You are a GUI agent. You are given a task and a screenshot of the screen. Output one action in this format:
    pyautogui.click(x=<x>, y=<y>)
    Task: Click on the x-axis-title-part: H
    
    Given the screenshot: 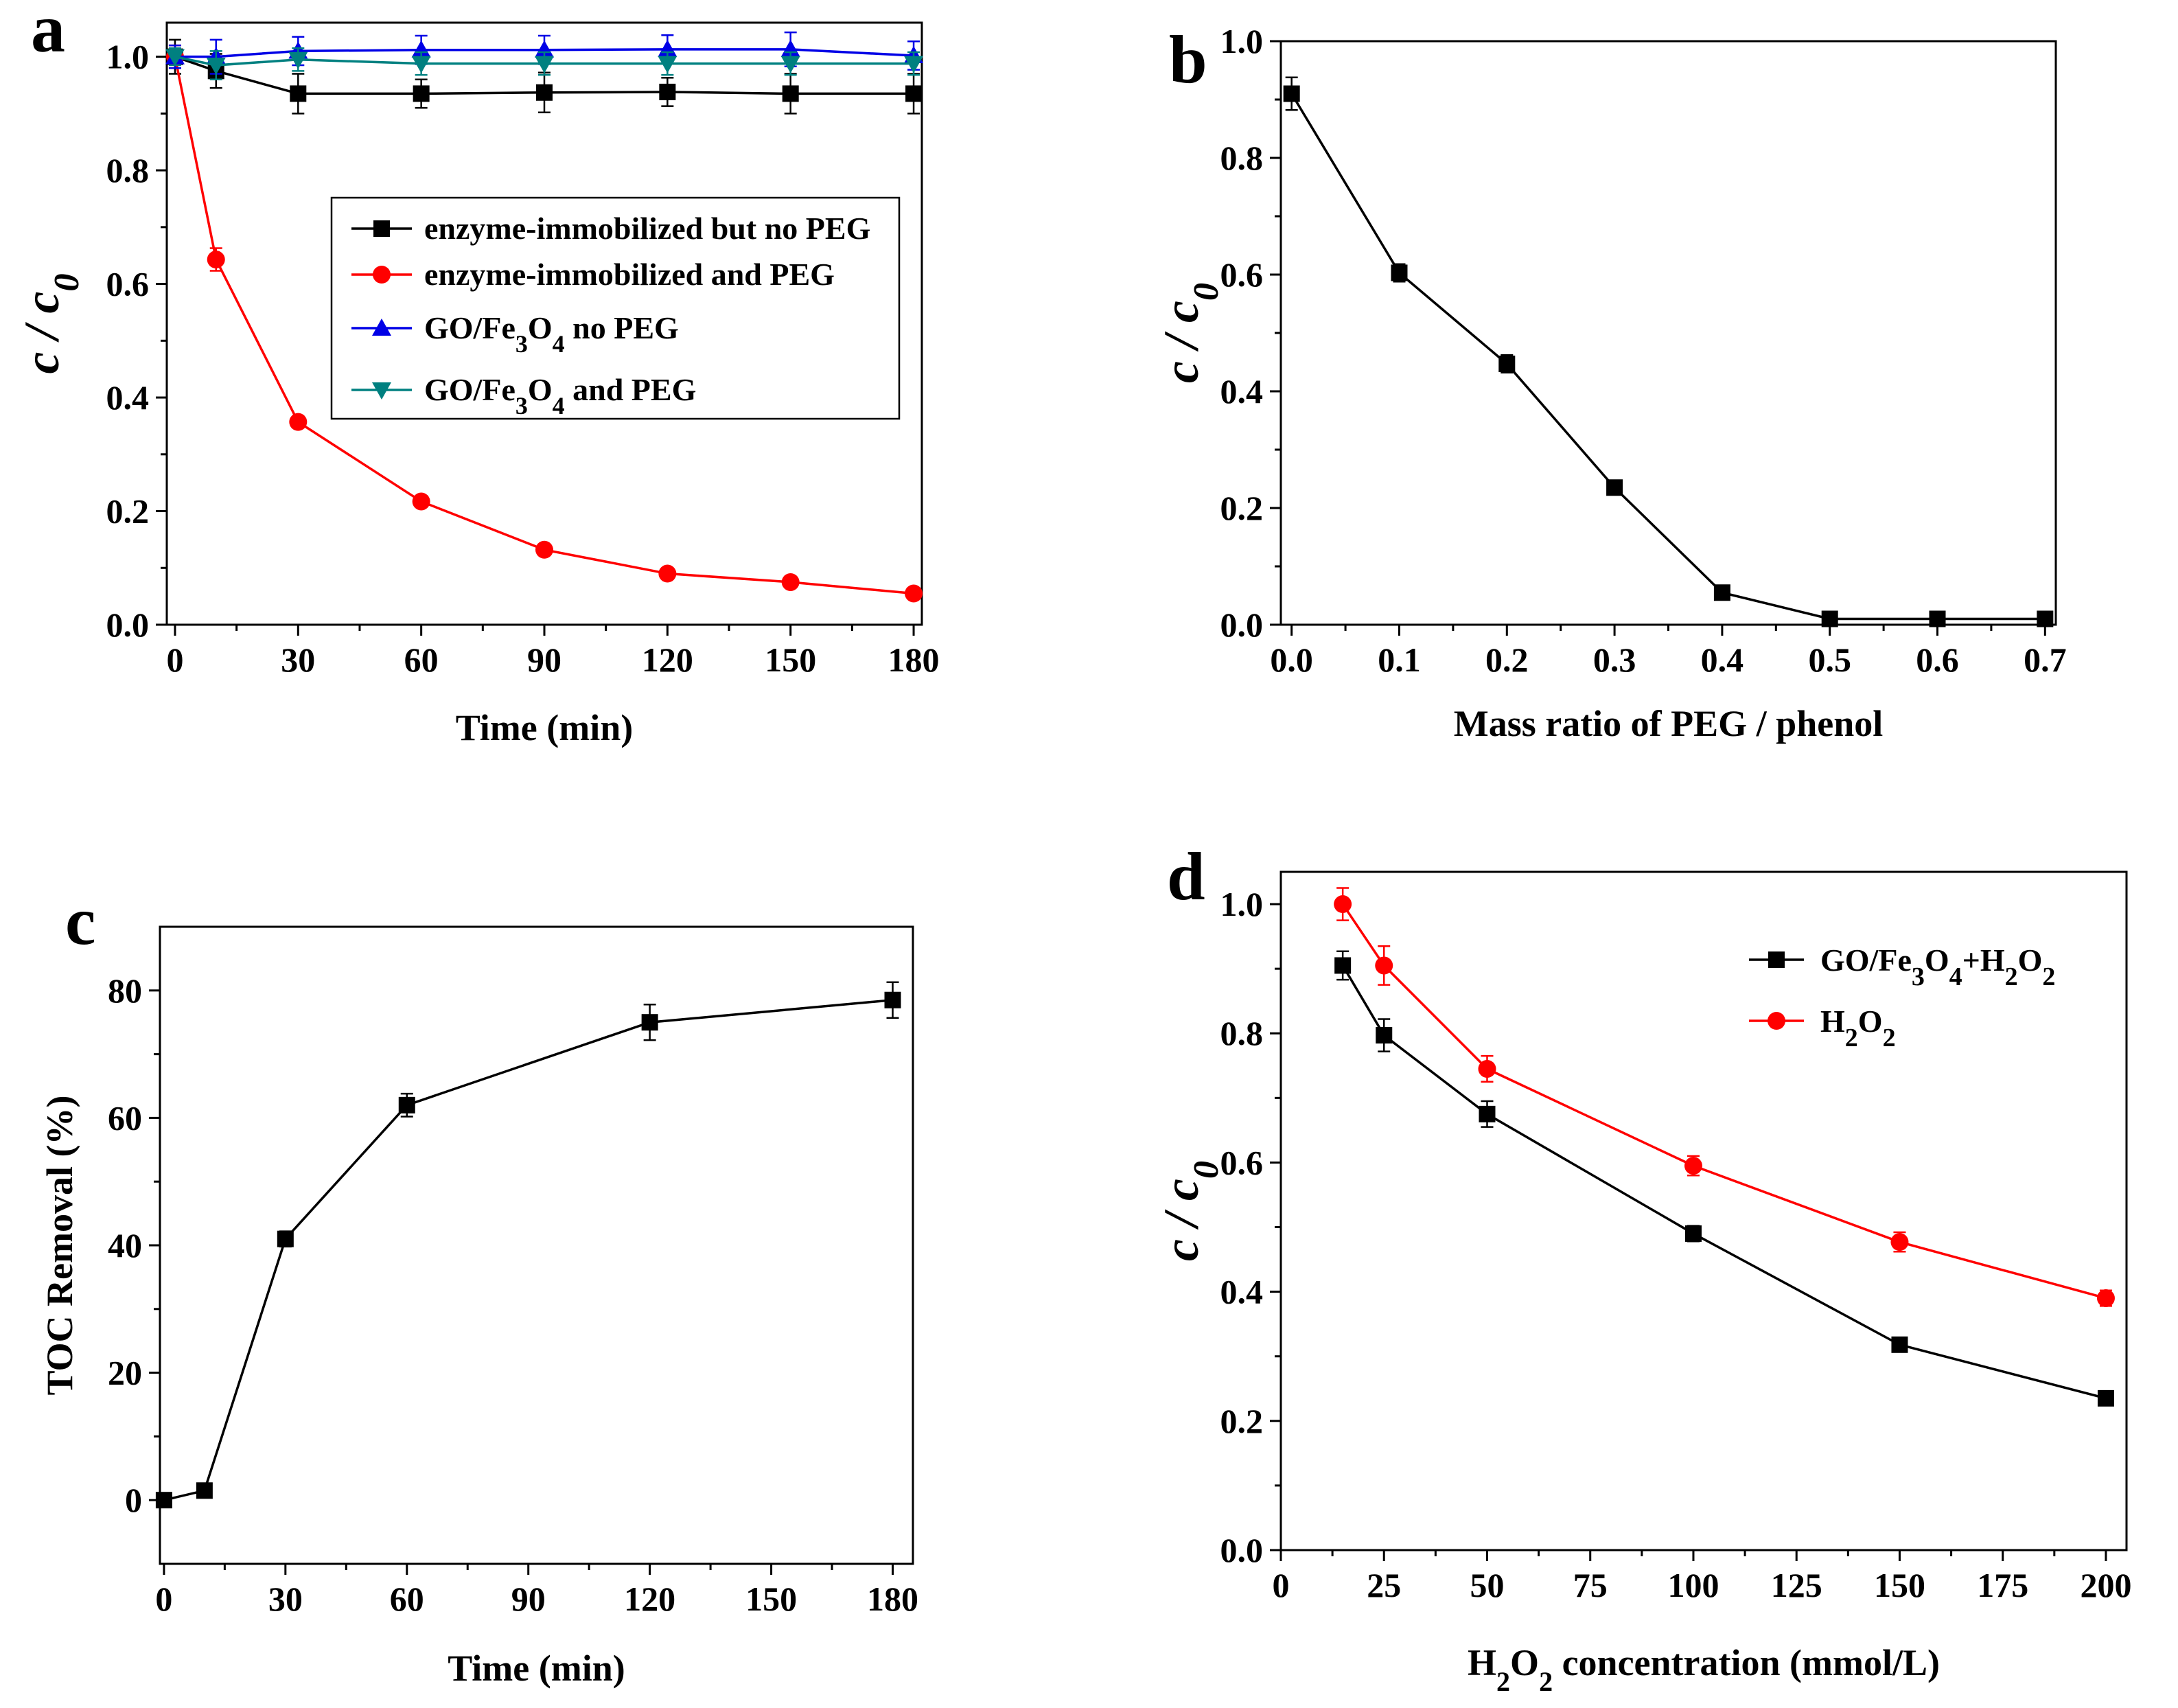 What is the action you would take?
    pyautogui.click(x=1482, y=1663)
    